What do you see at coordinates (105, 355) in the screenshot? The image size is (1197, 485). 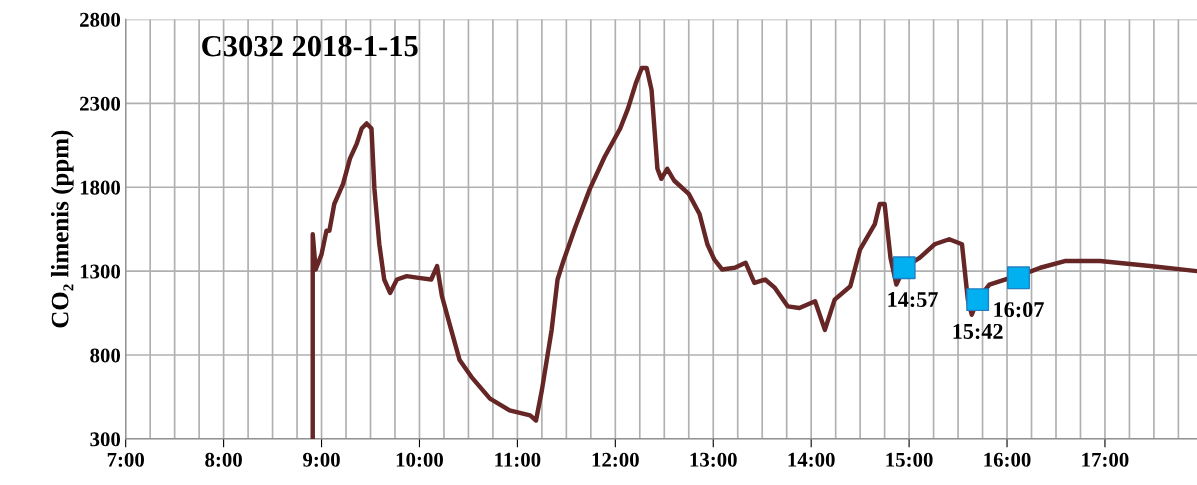 I see `y-tick-label: 800` at bounding box center [105, 355].